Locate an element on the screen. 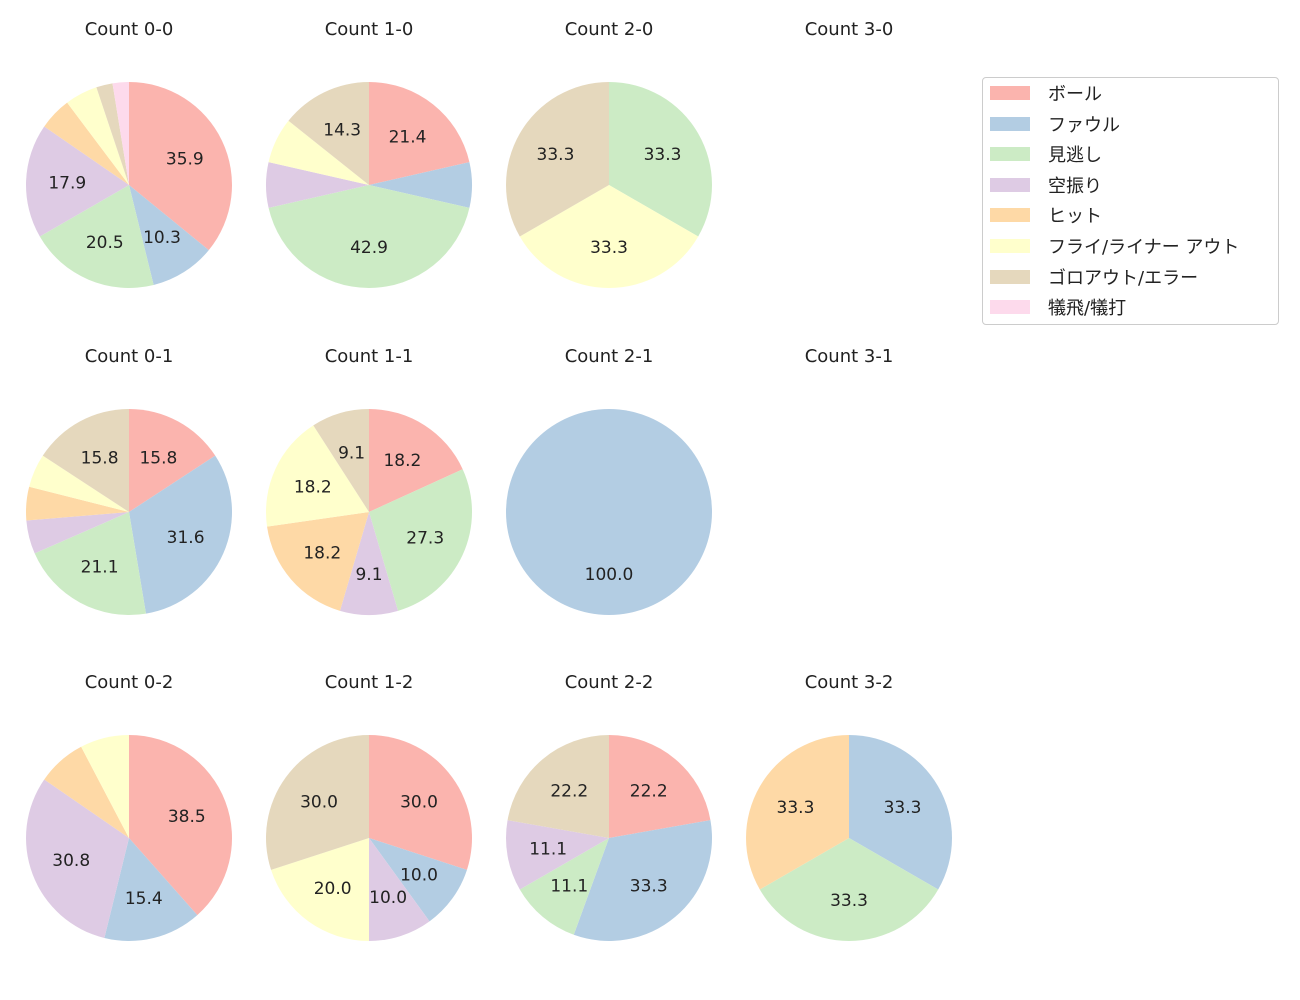  slice-label: 14.3 is located at coordinates (342, 130).